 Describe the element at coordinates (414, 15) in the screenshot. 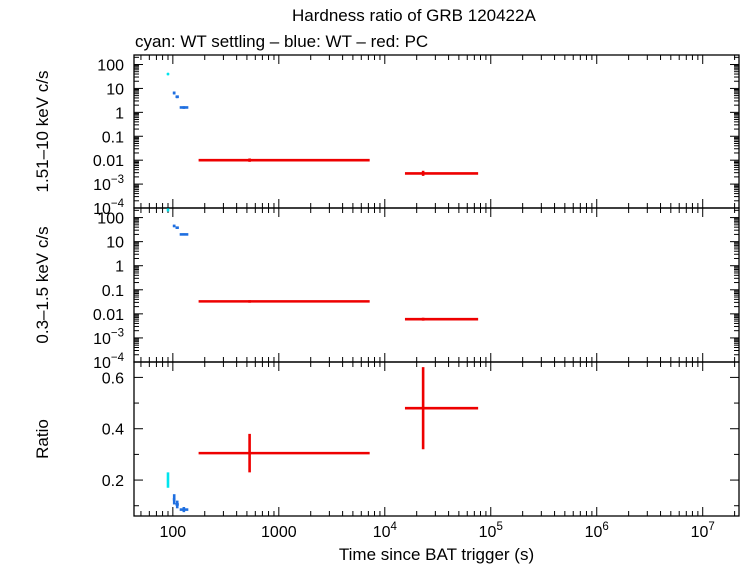

I see `chart-title: Hardness ratio of GRB 120422A` at that location.